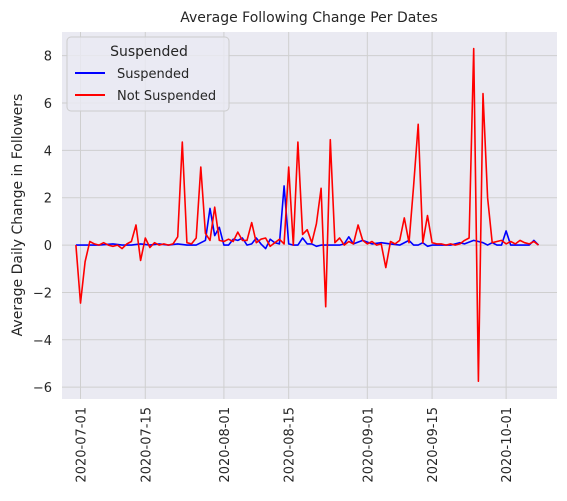 Image resolution: width=567 pixels, height=501 pixels. What do you see at coordinates (48, 246) in the screenshot?
I see `y-tick-label: 0` at bounding box center [48, 246].